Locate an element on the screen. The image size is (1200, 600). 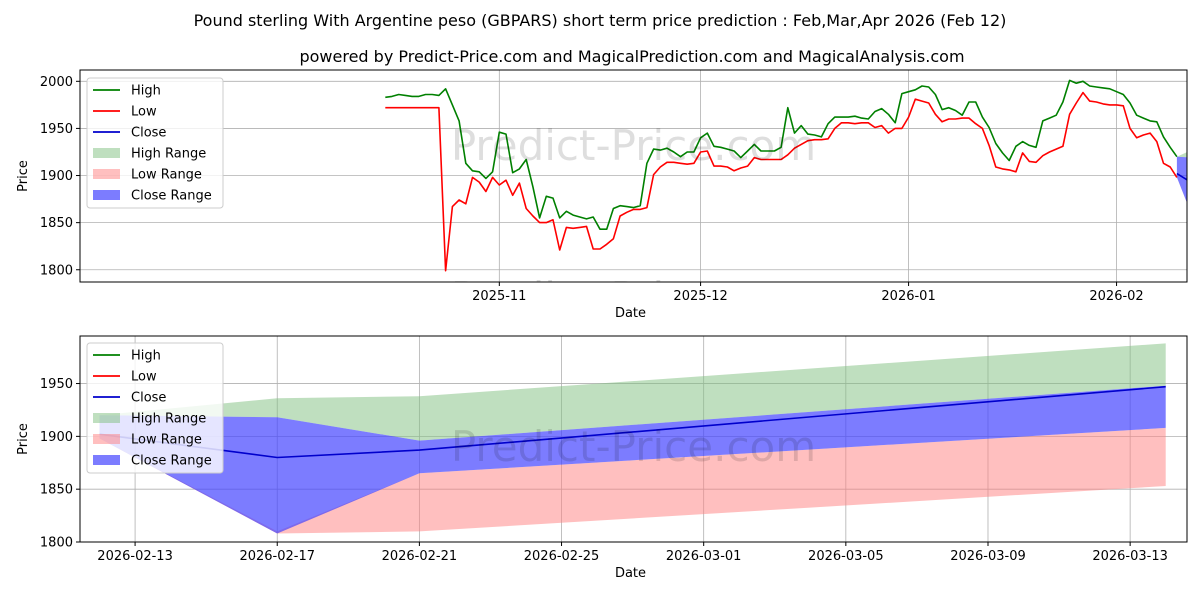
x-tick-label: 2026-02-17 is located at coordinates (277, 556).